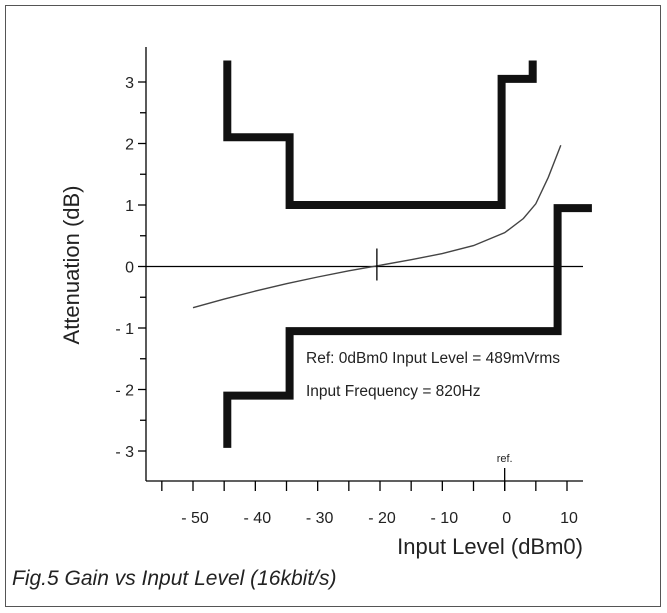  Describe the element at coordinates (124, 452) in the screenshot. I see `y-tick-label: - 3` at that location.